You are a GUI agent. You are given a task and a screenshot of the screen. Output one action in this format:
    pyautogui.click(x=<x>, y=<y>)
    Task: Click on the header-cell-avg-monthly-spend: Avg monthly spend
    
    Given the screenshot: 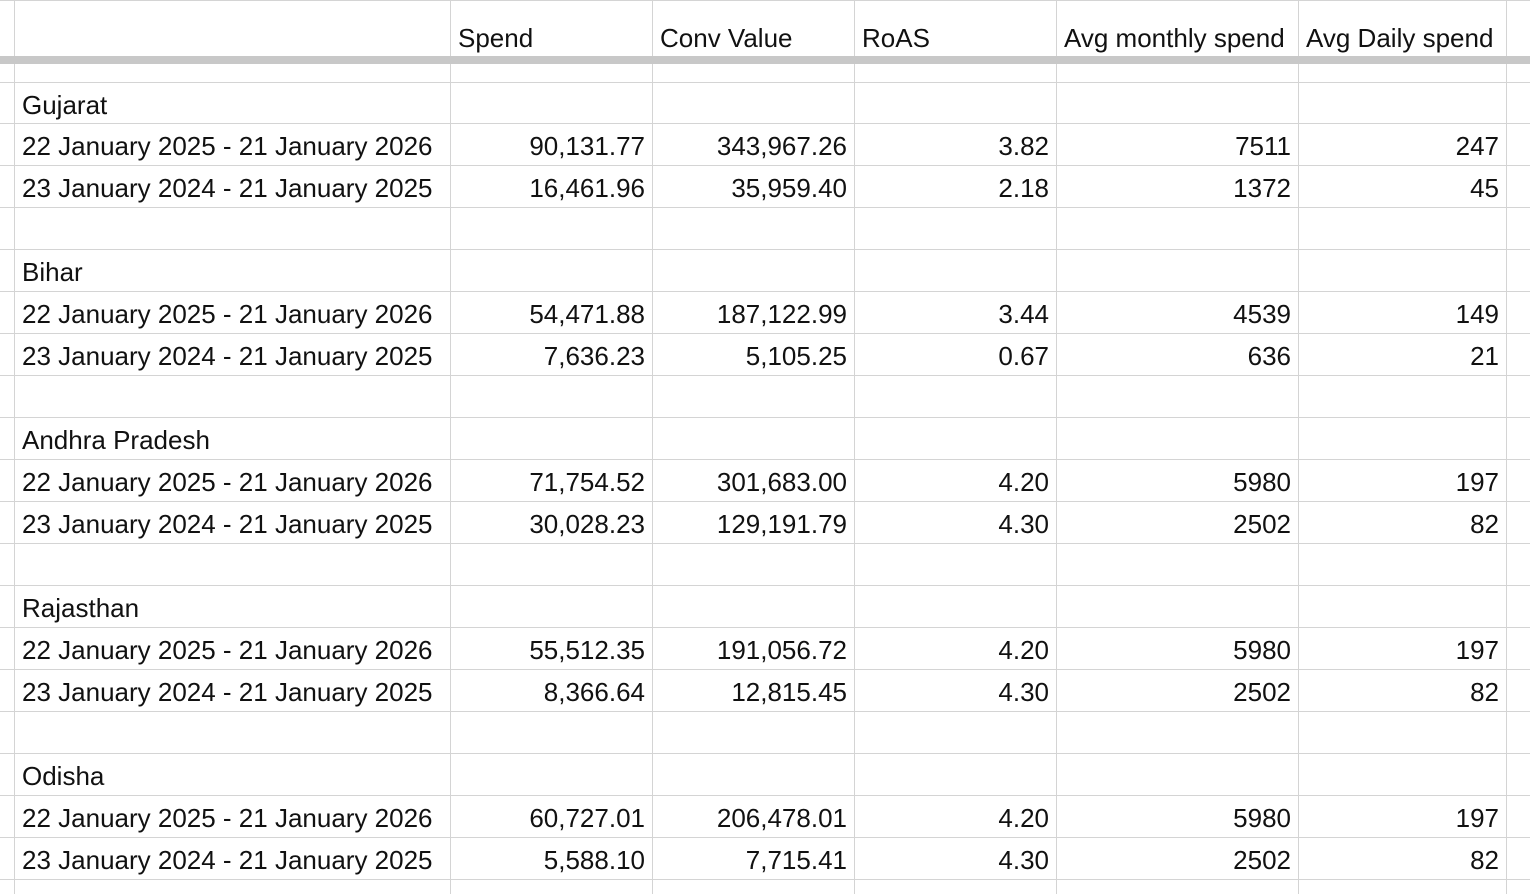 What is the action you would take?
    pyautogui.click(x=1174, y=38)
    